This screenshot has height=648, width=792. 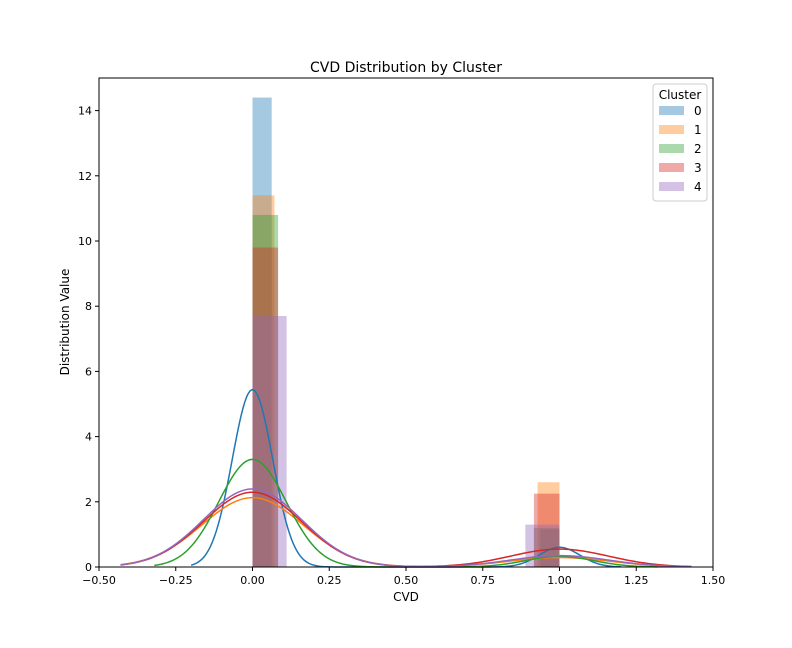 I want to click on y-tick-label: 14, so click(x=85, y=111).